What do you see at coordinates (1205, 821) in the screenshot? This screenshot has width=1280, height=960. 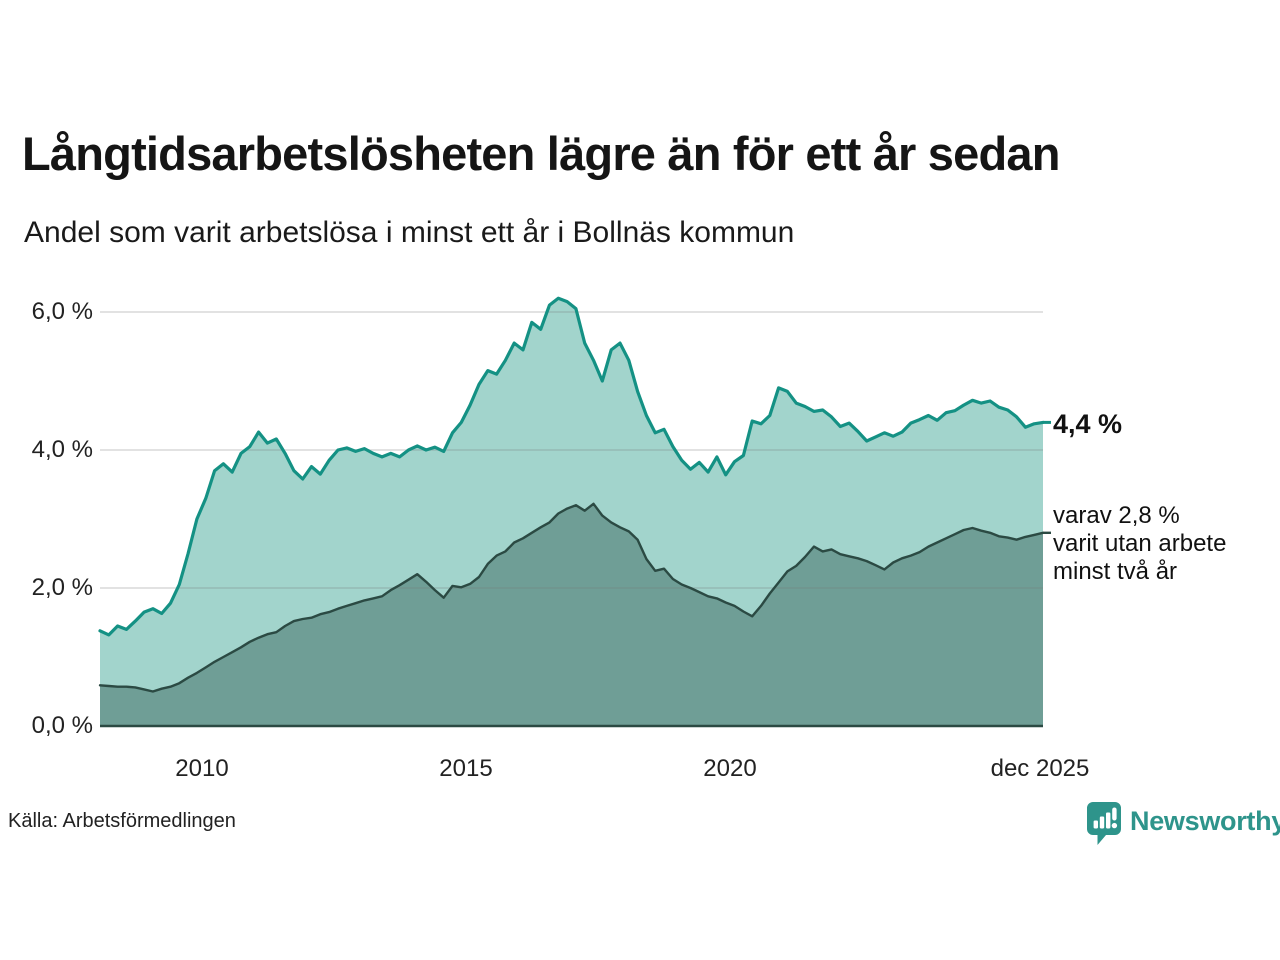 I see `newsworthy-wordmark: Newsworthy` at bounding box center [1205, 821].